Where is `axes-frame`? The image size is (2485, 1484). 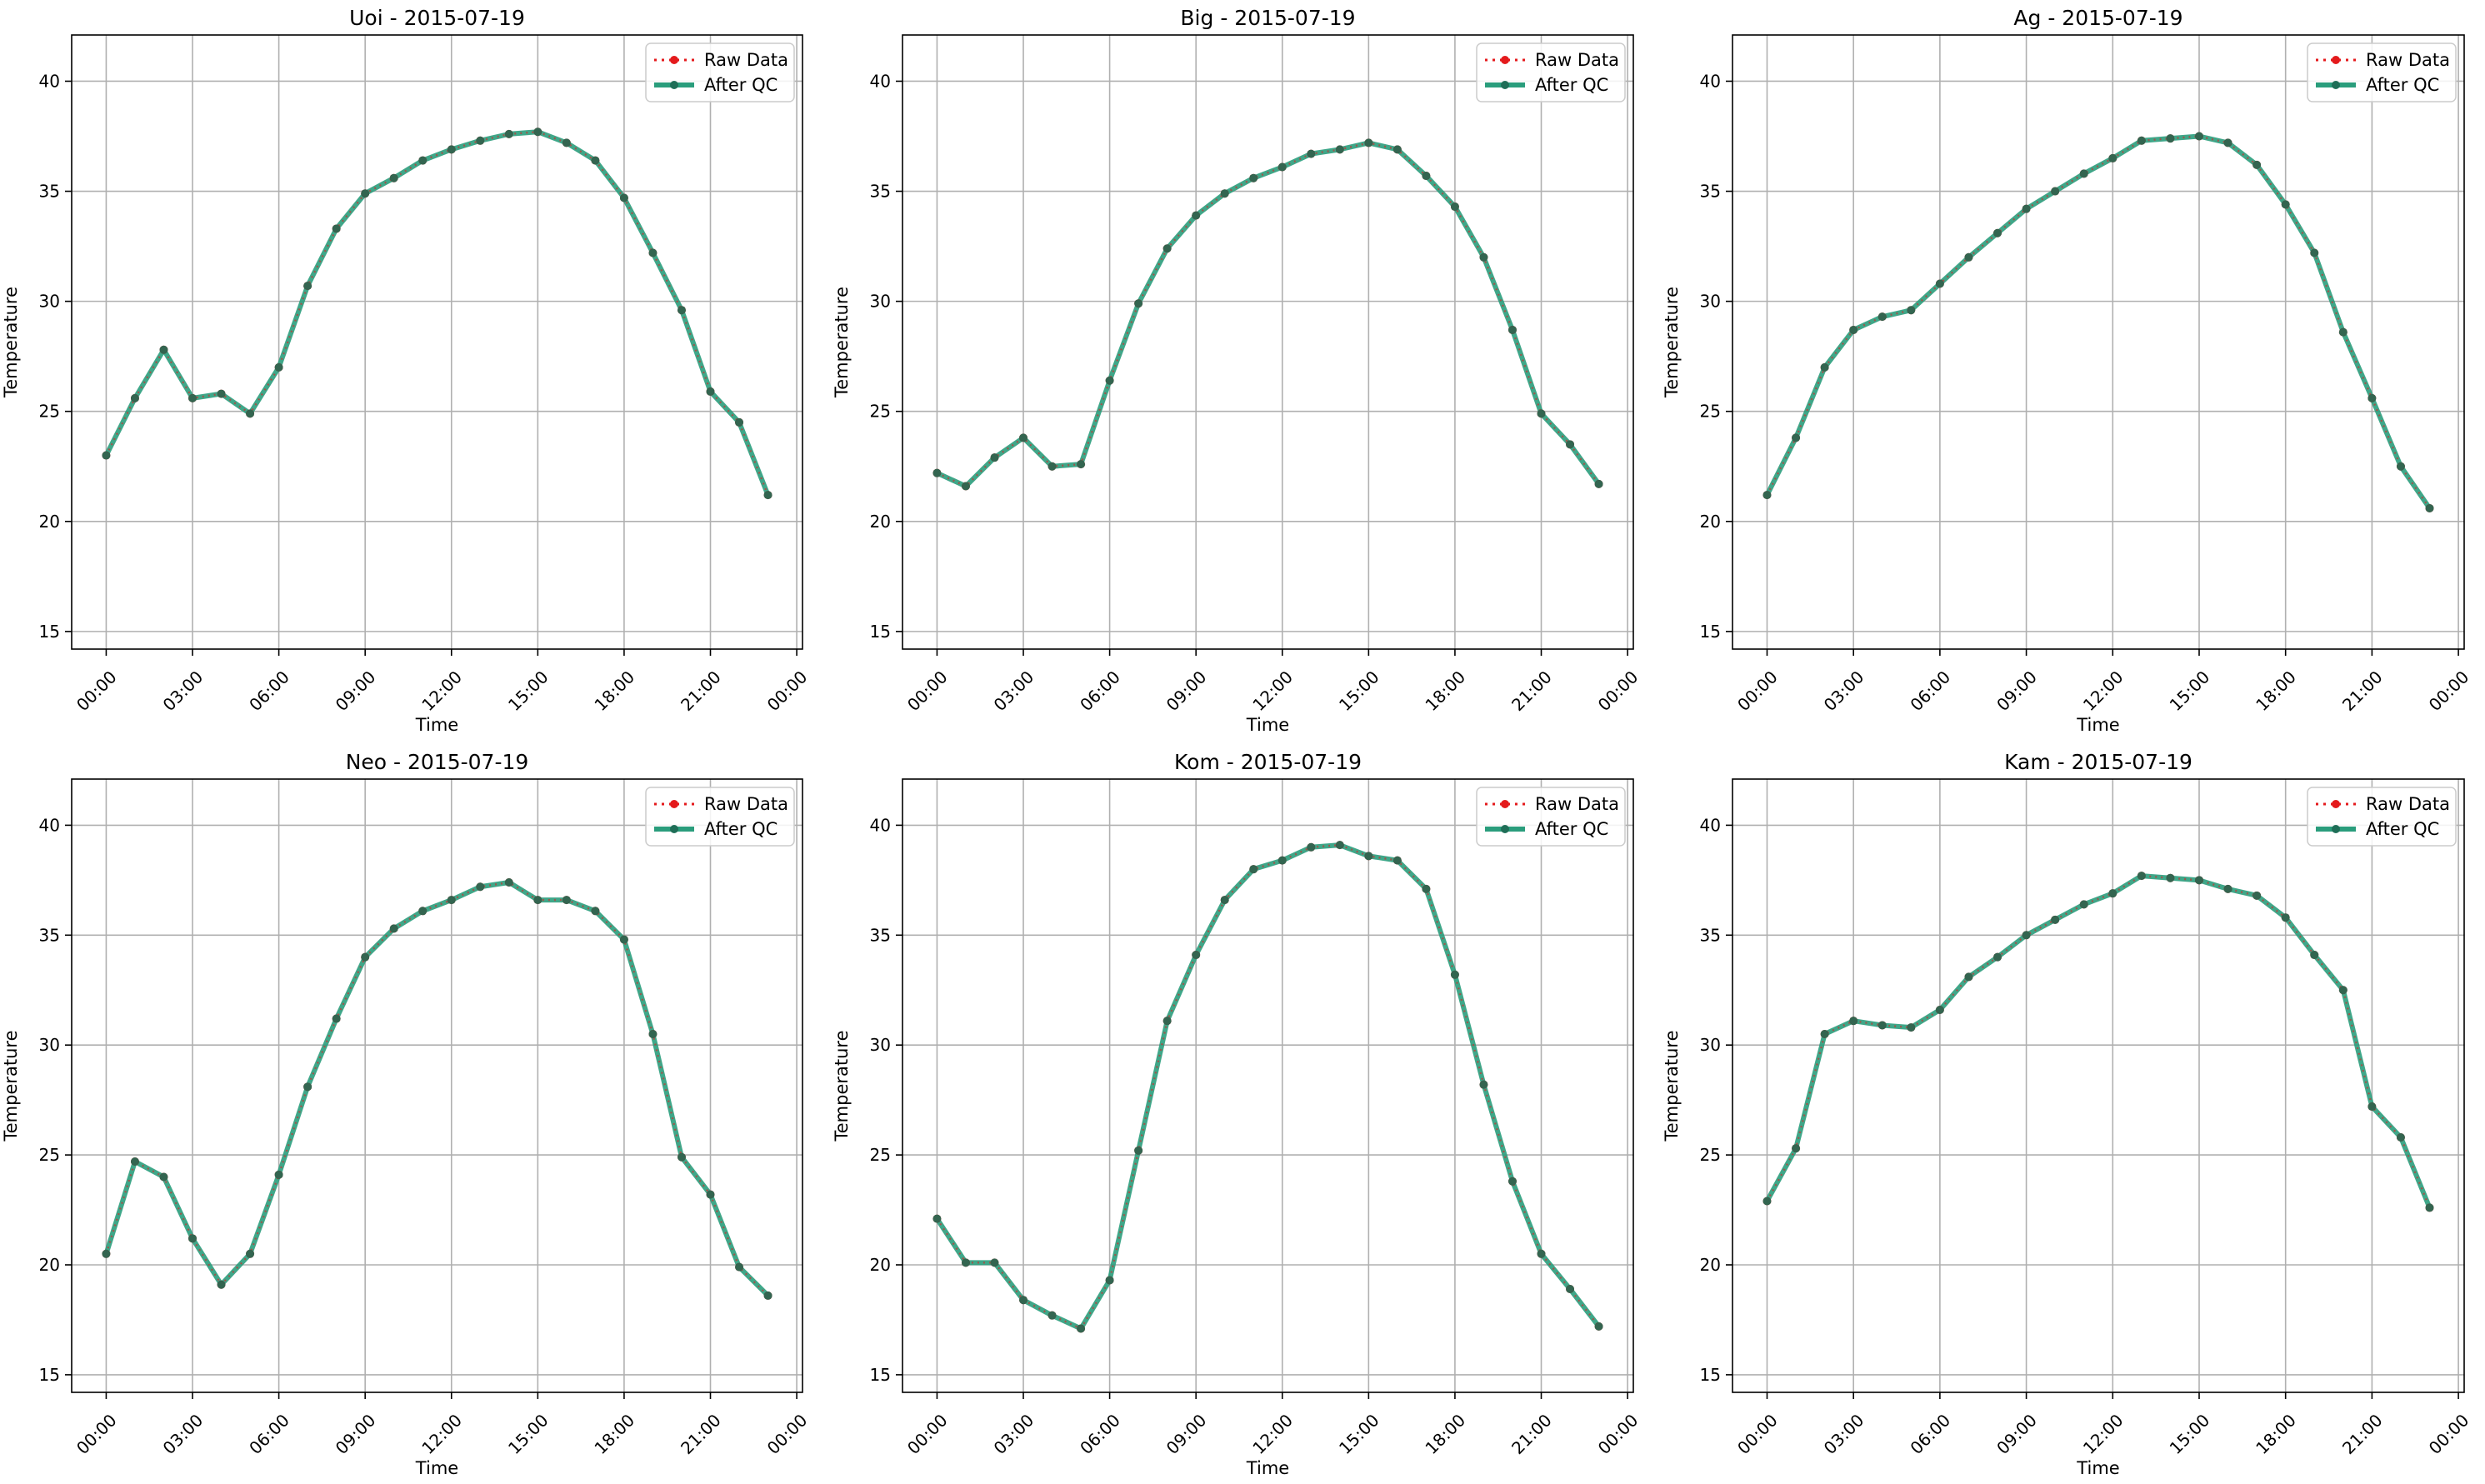 axes-frame is located at coordinates (2098, 1085).